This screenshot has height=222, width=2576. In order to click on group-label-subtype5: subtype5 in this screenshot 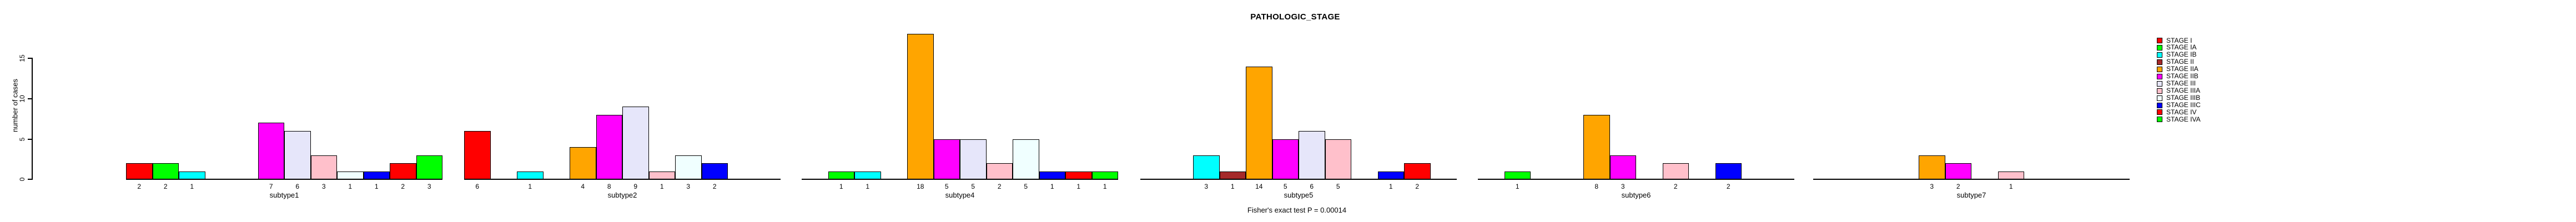, I will do `click(1299, 195)`.